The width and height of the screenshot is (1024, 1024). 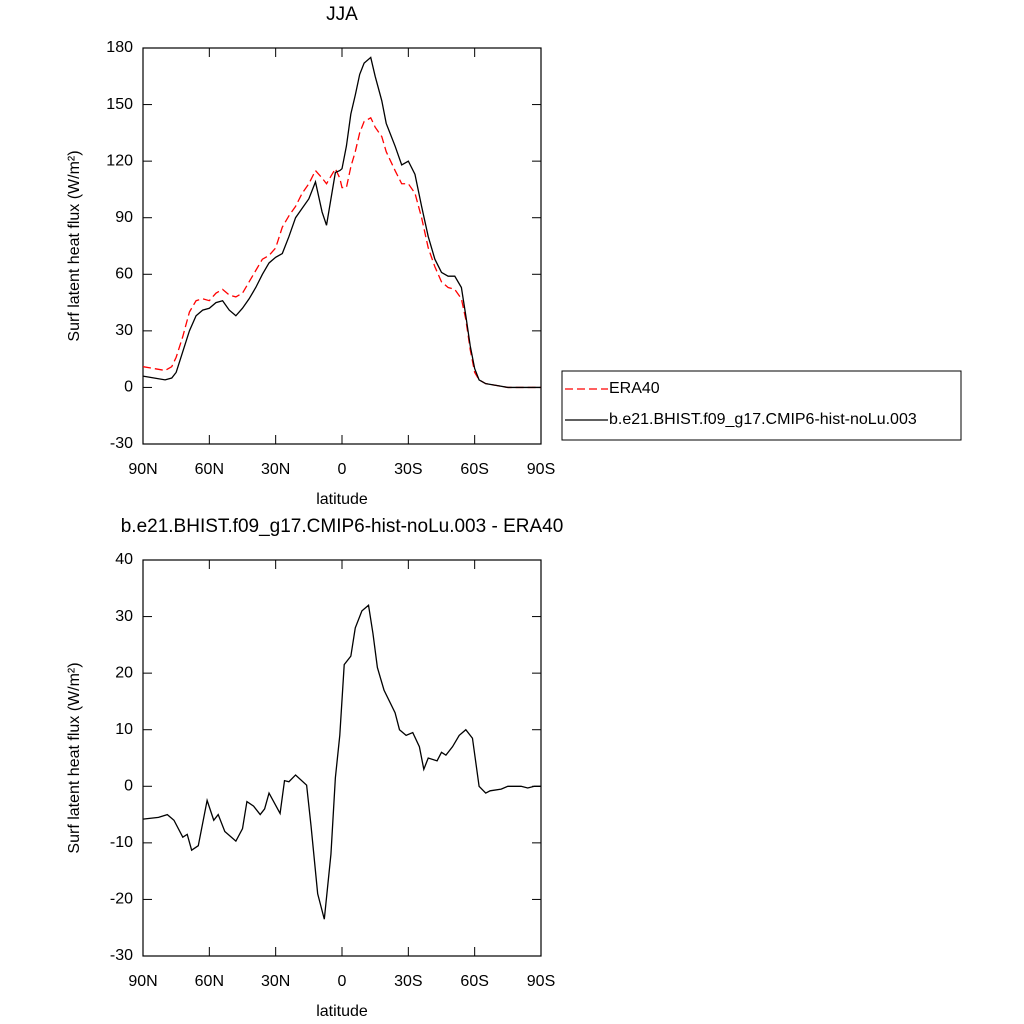 What do you see at coordinates (124, 274) in the screenshot?
I see `y-tick-label: 60` at bounding box center [124, 274].